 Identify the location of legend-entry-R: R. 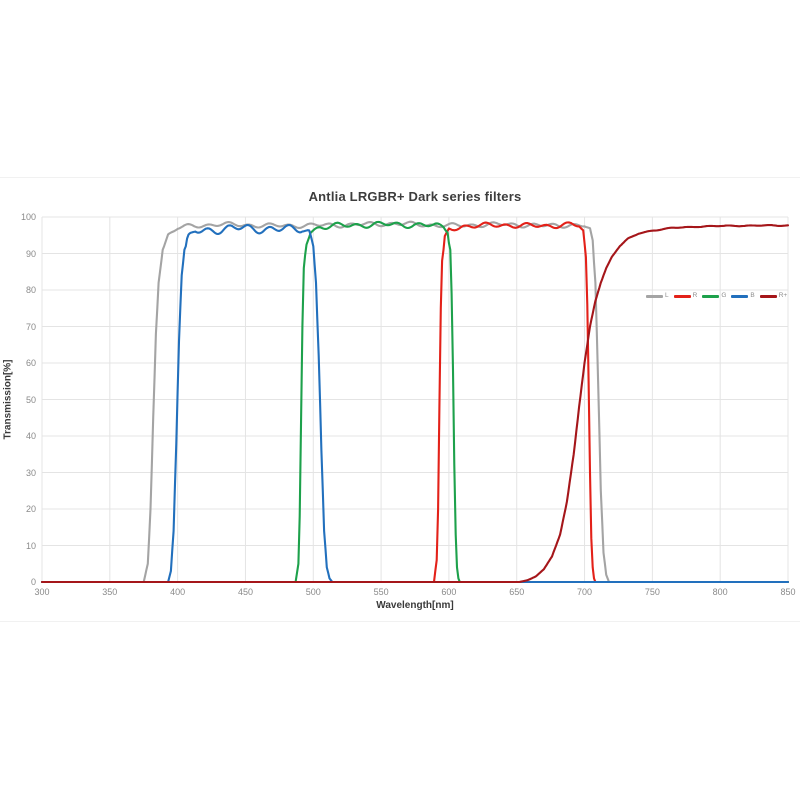
(685, 296).